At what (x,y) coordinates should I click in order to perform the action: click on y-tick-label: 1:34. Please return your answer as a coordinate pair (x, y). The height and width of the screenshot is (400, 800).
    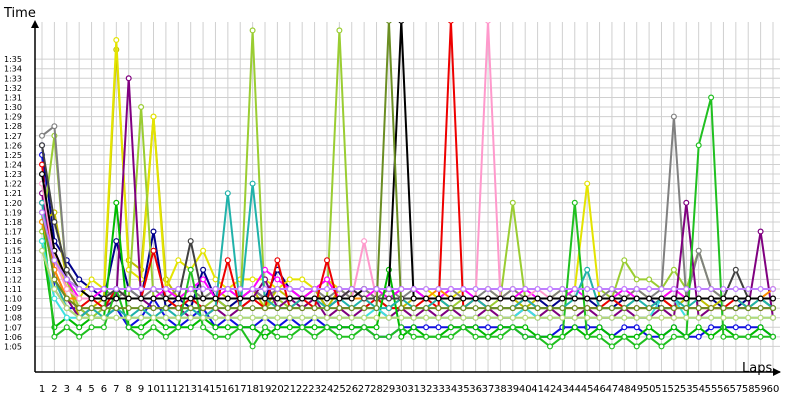
    Looking at the image, I should click on (13, 69).